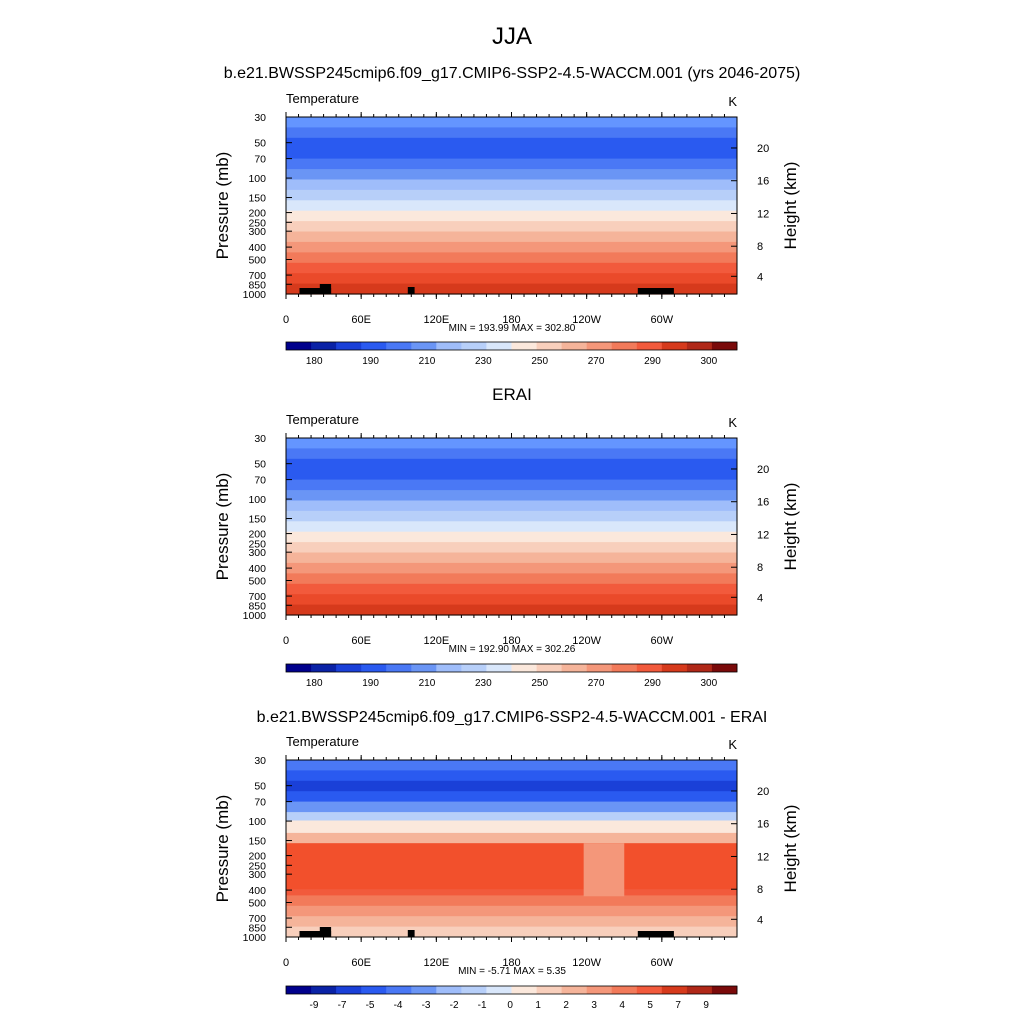  I want to click on min-max-stats: MIN = -5.71 MAX = 5.35, so click(512, 971).